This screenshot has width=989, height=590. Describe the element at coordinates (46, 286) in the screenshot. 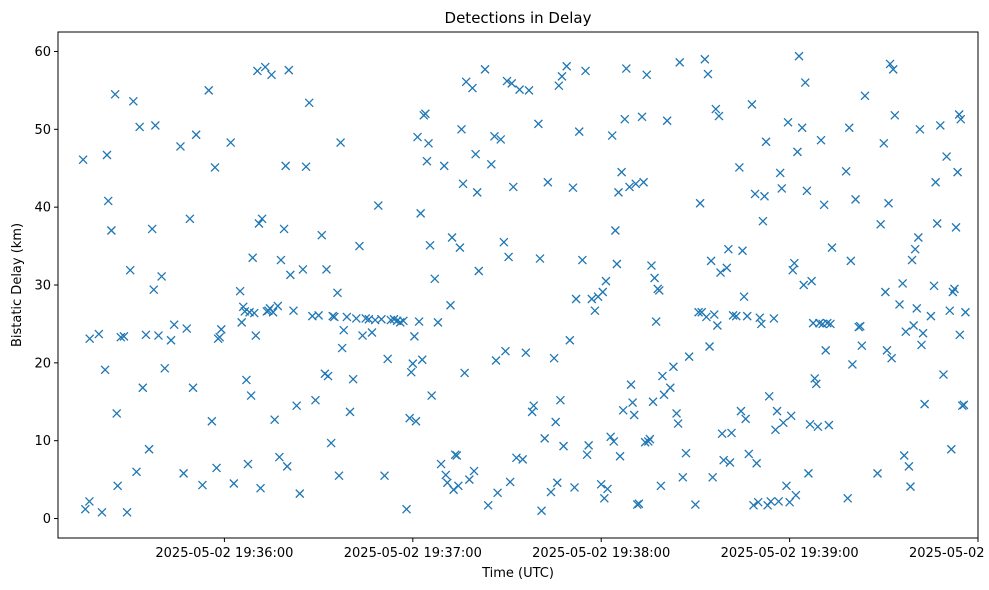

I see `y-axis-ticks: 0 10 20 30 40 50 60` at that location.